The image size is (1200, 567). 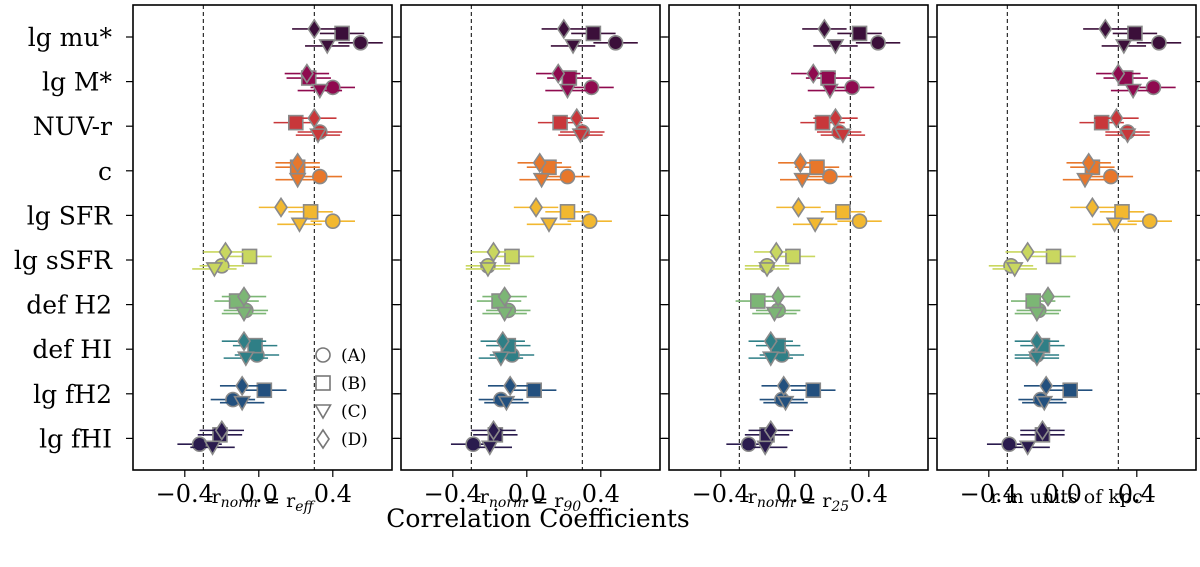 I want to click on legend-marker-diamond, so click(x=323, y=439).